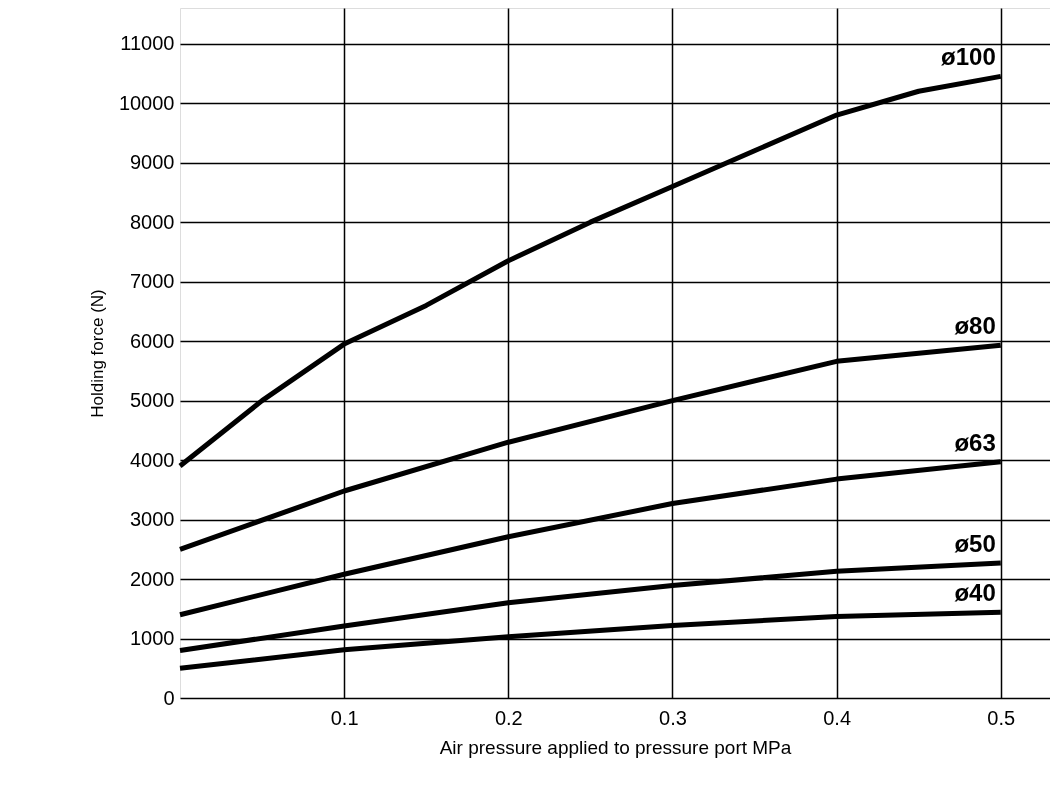  I want to click on y-tick-label: 6000, so click(152, 340).